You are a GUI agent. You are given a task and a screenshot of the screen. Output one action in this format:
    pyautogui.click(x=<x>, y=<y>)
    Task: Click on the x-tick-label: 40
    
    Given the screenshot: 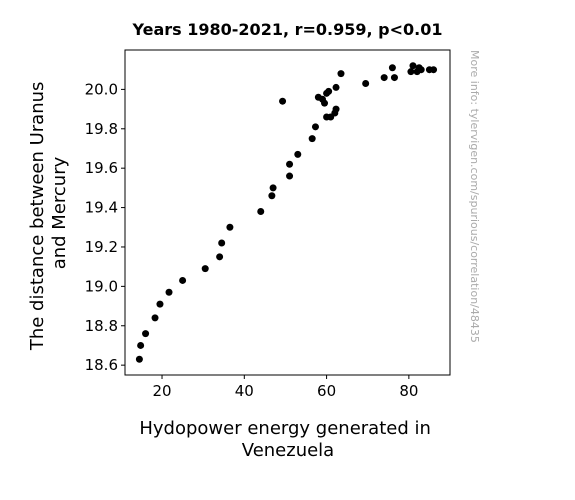 What is the action you would take?
    pyautogui.click(x=244, y=391)
    